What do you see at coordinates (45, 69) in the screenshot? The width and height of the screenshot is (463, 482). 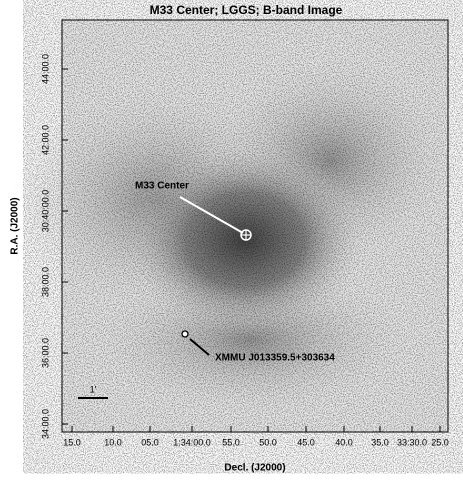 I see `y-tick-label: 44:00.0` at bounding box center [45, 69].